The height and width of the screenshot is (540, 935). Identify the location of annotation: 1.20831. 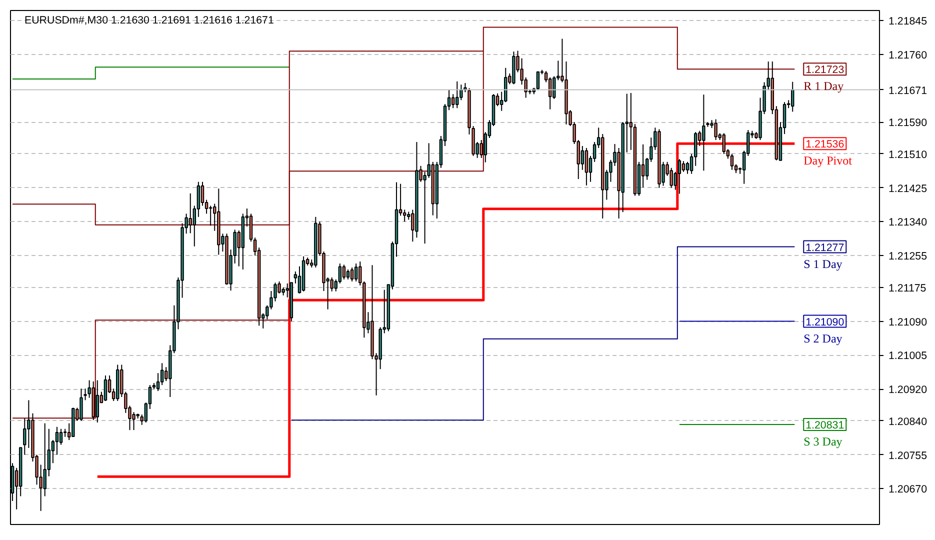
(825, 425).